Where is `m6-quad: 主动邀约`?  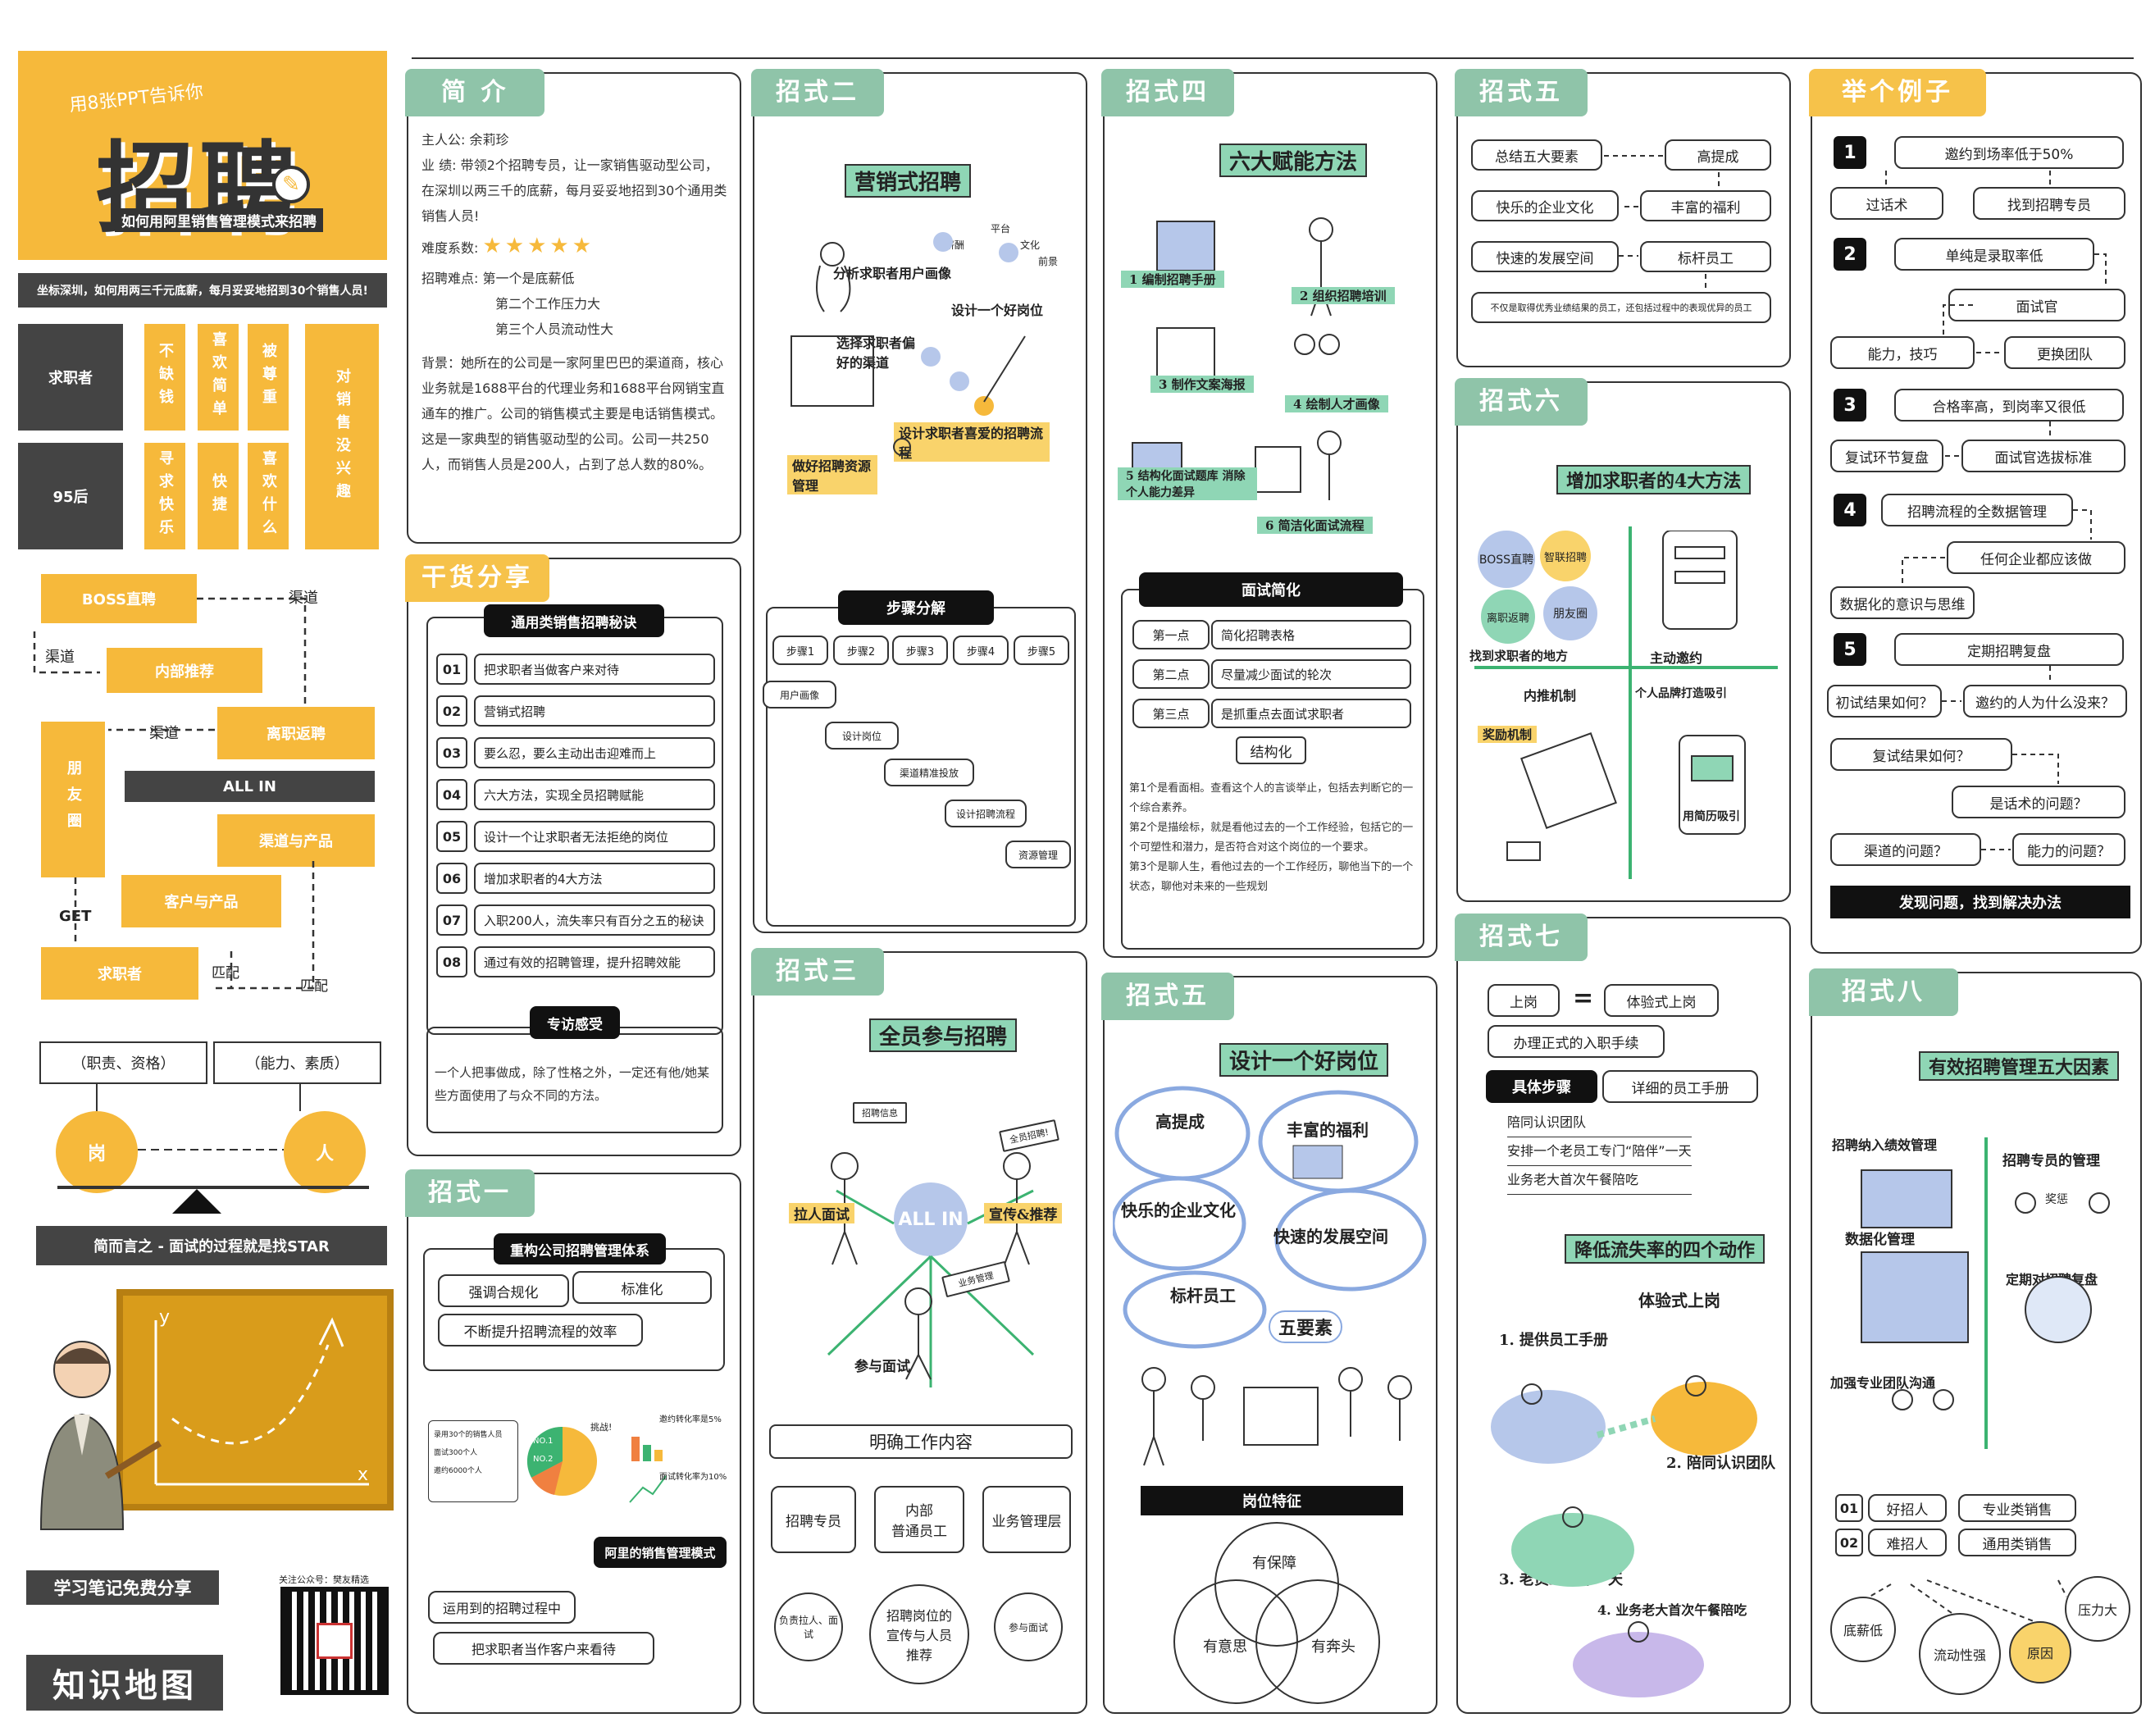 m6-quad: 主动邀约 is located at coordinates (1676, 658).